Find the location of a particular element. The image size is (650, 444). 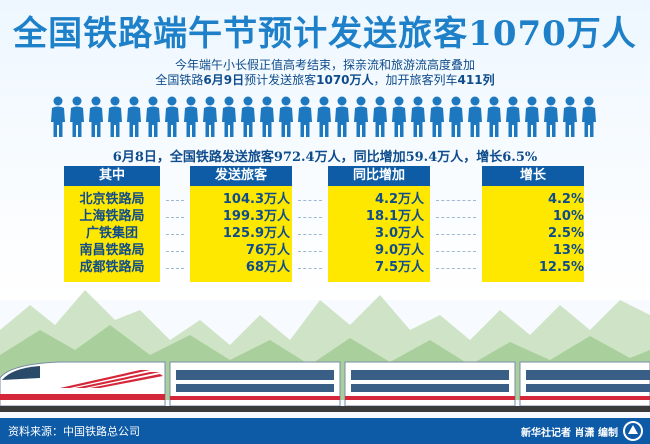

xinhua-logo is located at coordinates (633, 431).